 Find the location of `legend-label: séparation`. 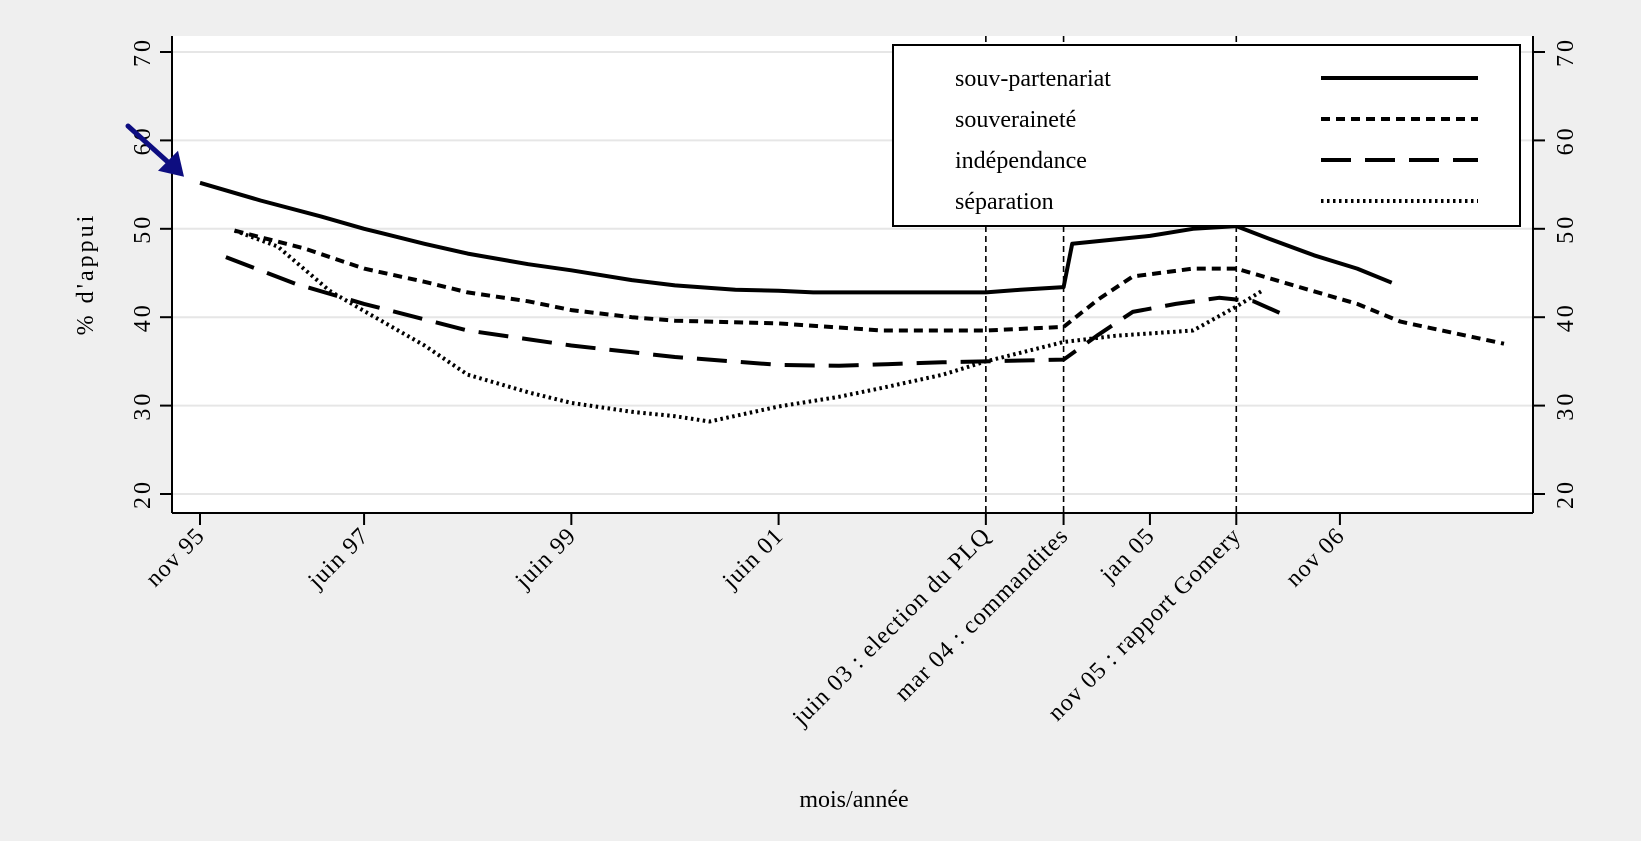

legend-label: séparation is located at coordinates (1004, 202).